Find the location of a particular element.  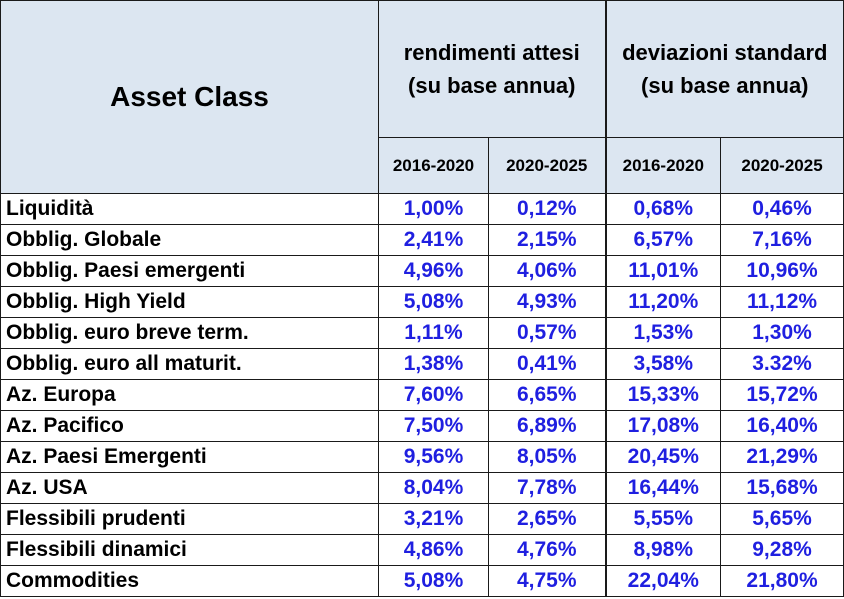

value-cell: 21,29% is located at coordinates (782, 457).